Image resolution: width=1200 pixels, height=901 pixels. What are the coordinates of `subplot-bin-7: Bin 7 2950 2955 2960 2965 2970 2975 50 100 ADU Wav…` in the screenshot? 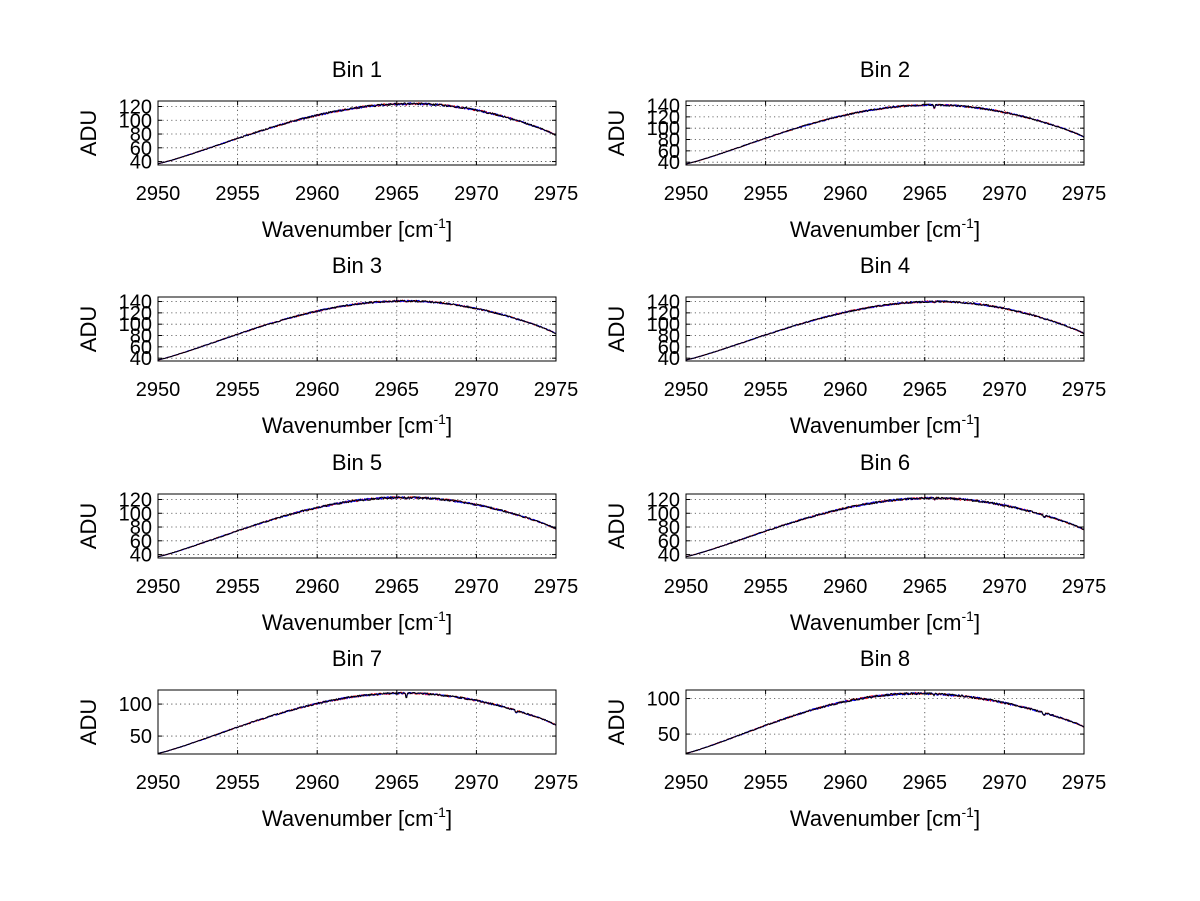 It's located at (327, 738).